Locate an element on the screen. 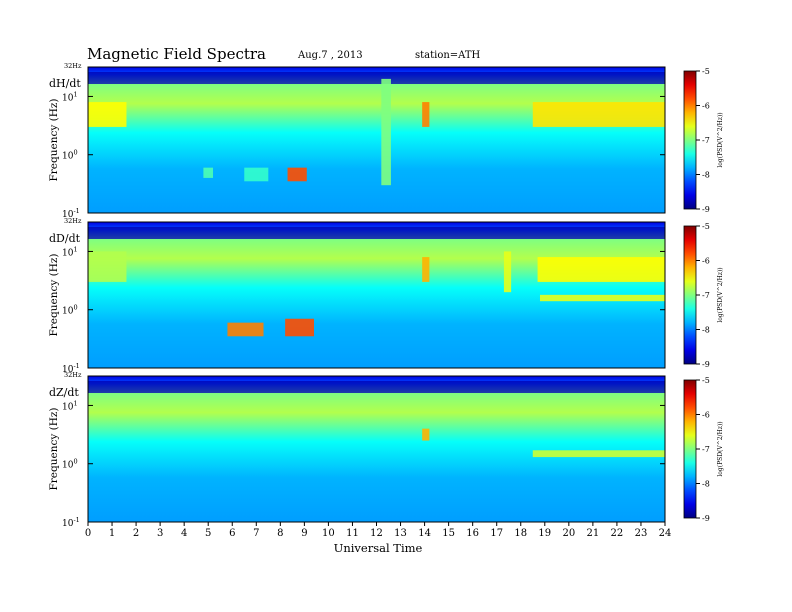 The width and height of the screenshot is (792, 612). figure-title: Magnetic Field Spectra is located at coordinates (176, 54).